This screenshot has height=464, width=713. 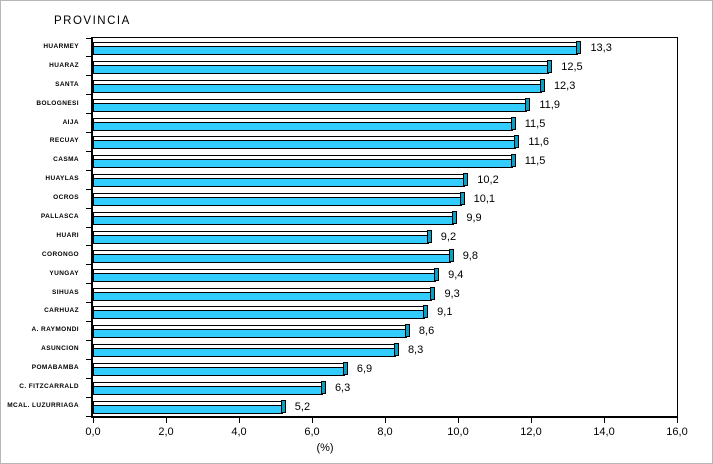 I want to click on bar-row: HUAYLAS 10,2, so click(x=361, y=179).